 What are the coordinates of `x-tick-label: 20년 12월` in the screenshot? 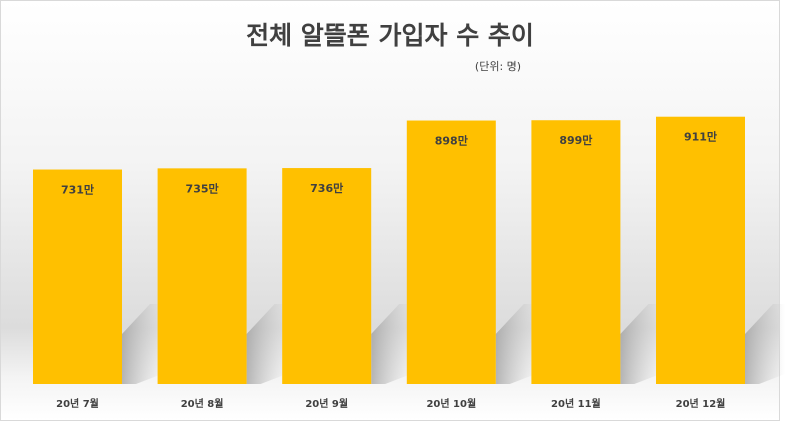 It's located at (701, 403).